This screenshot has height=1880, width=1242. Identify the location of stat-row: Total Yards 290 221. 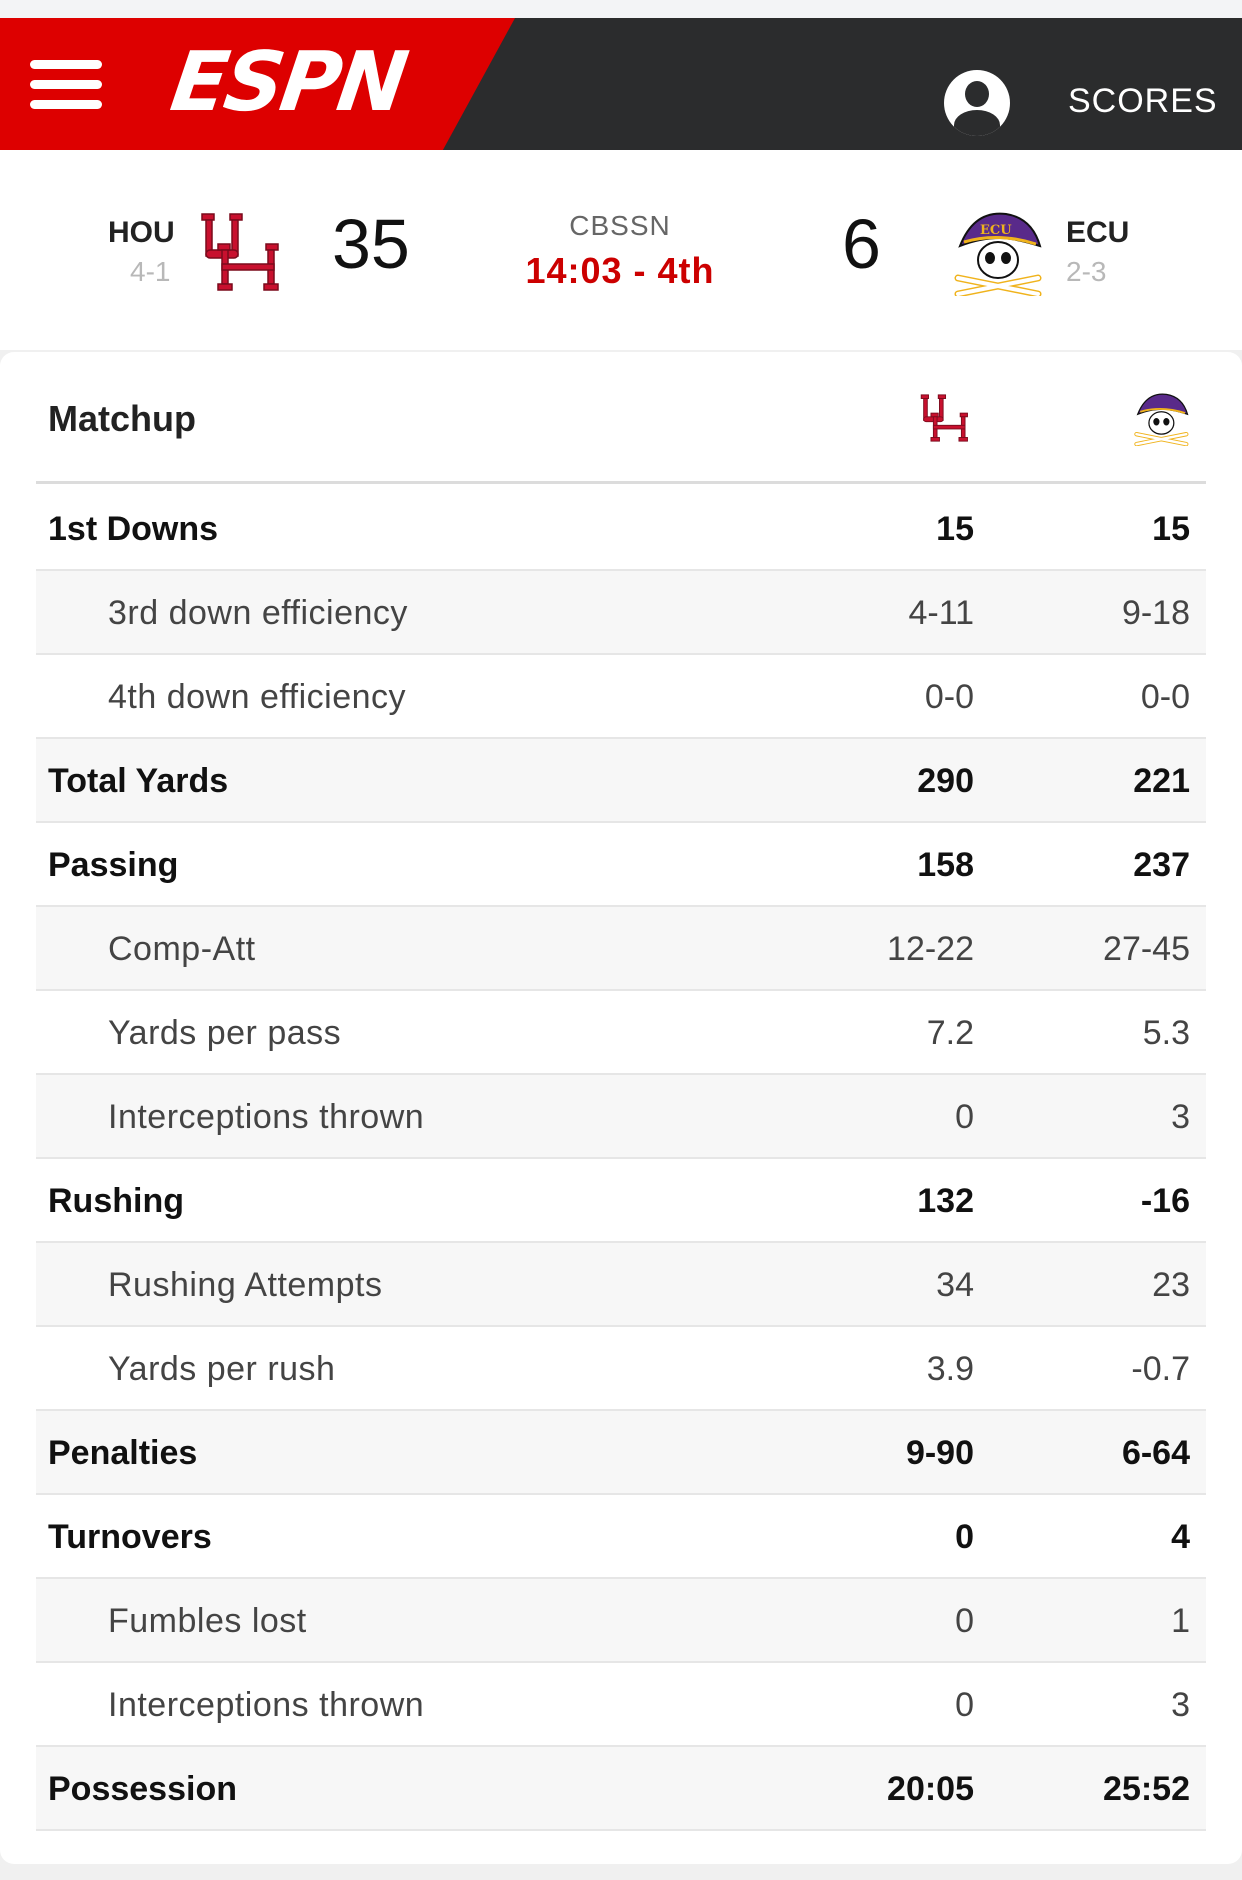
(621, 781).